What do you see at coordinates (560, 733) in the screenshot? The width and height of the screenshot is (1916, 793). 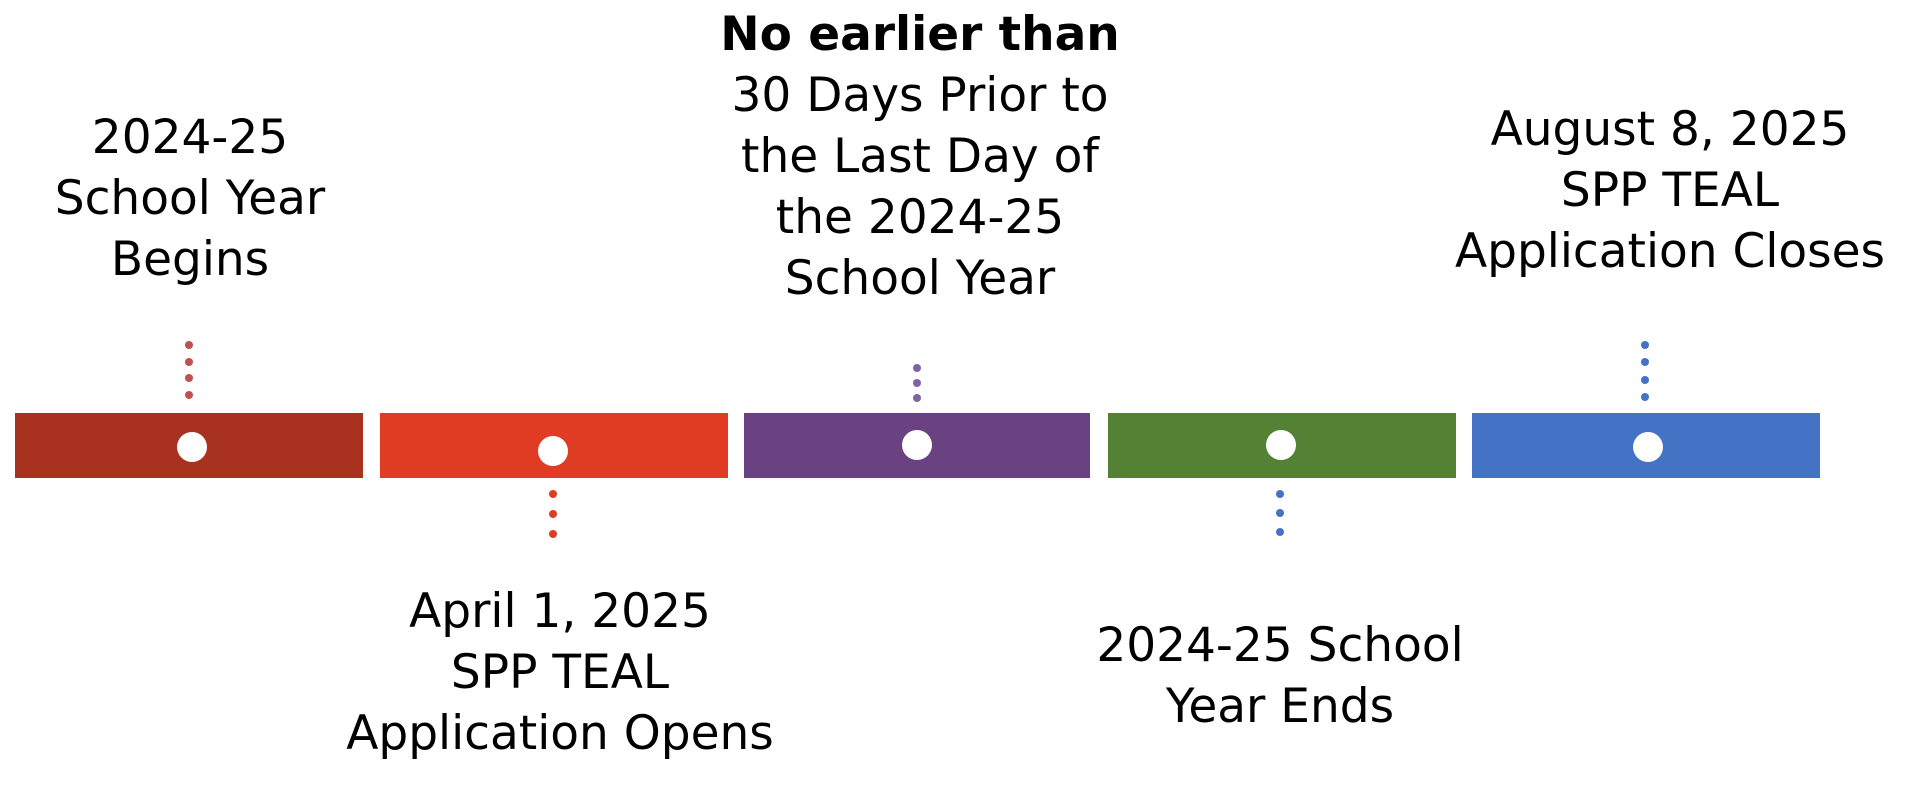 I see `label-line: Application Opens` at bounding box center [560, 733].